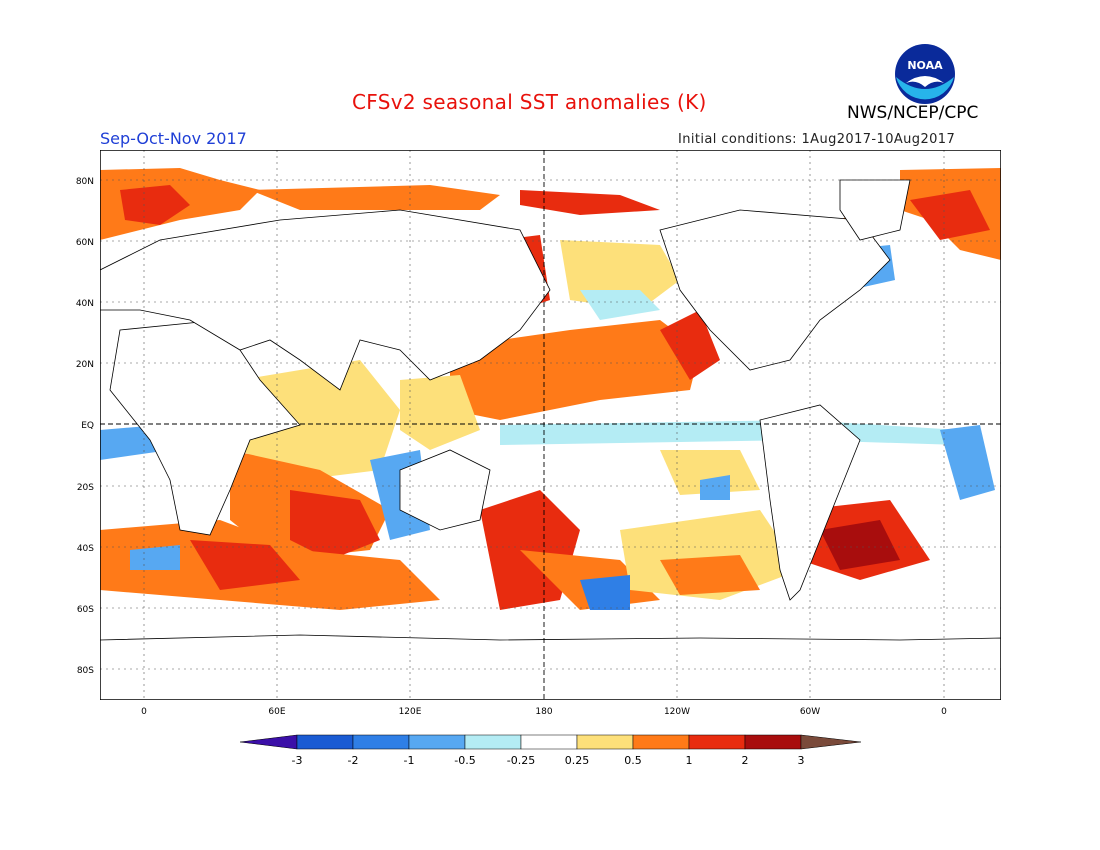 The image size is (1100, 850). I want to click on lat-label: 80N, so click(85, 182).